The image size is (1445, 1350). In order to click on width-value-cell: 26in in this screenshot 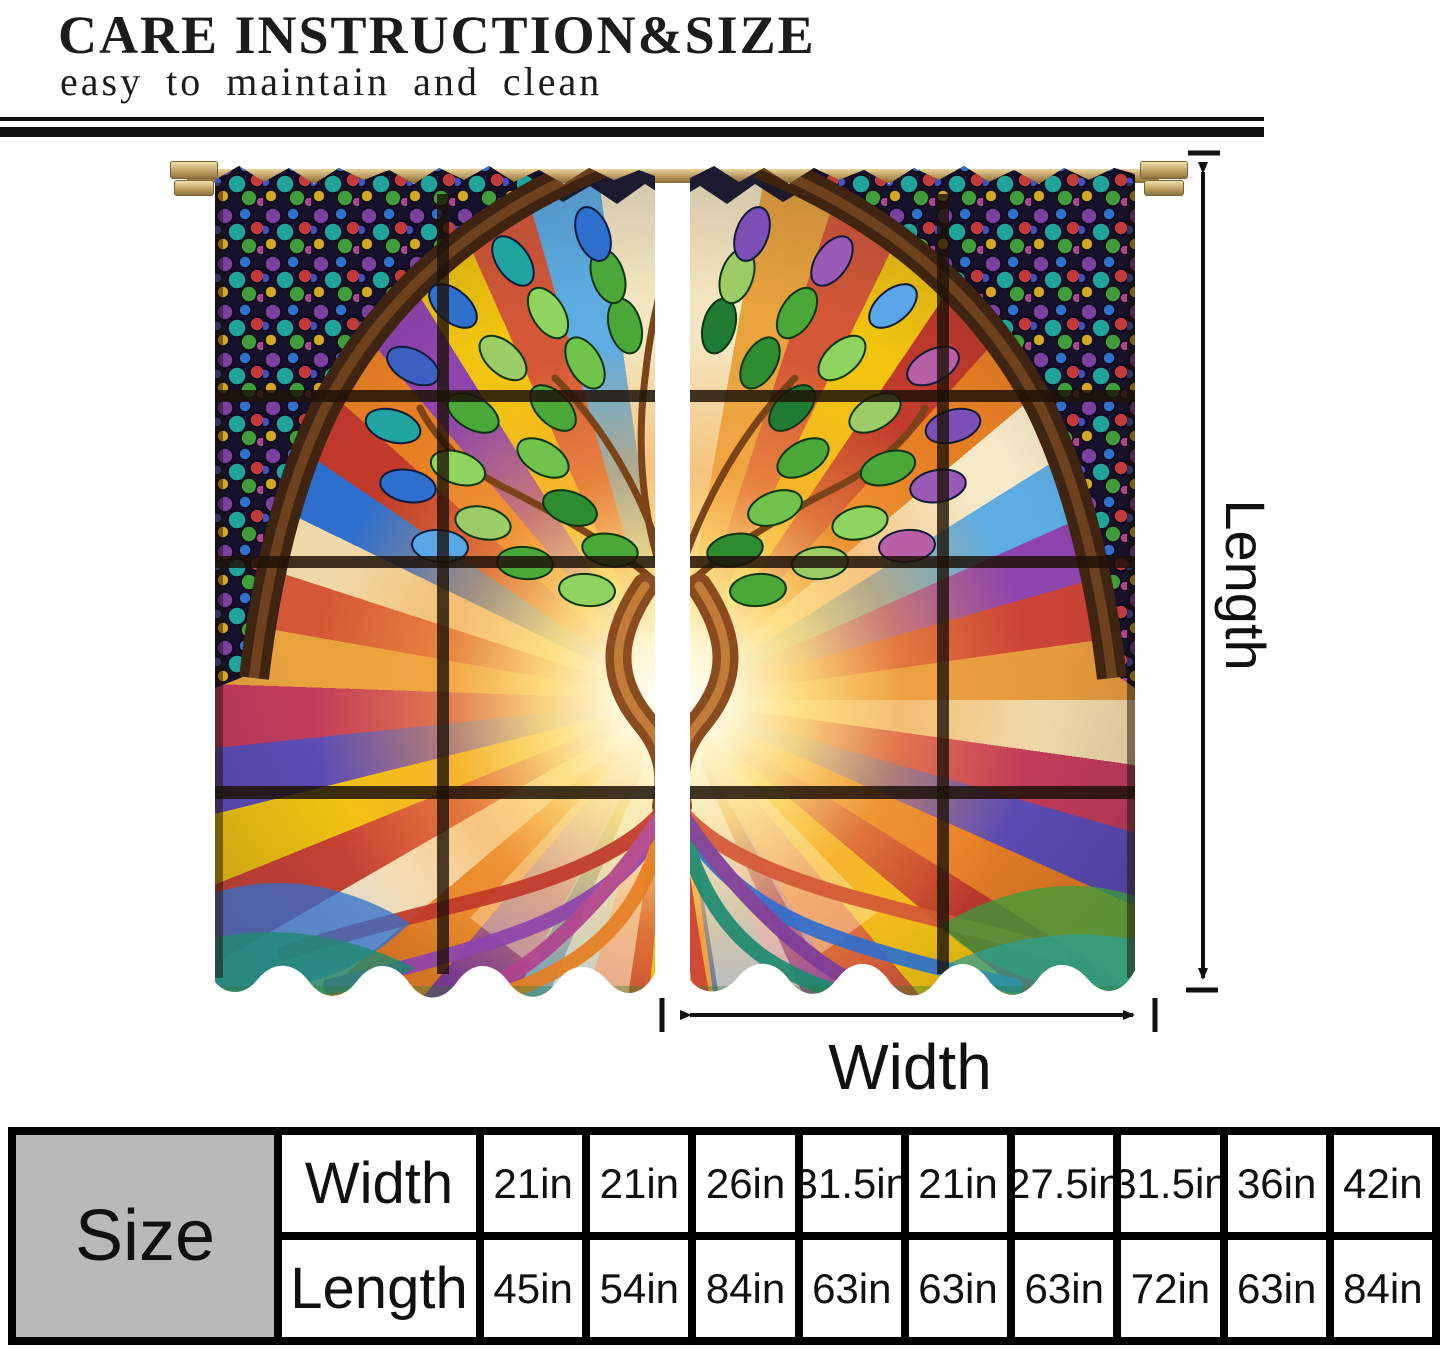, I will do `click(745, 1183)`.